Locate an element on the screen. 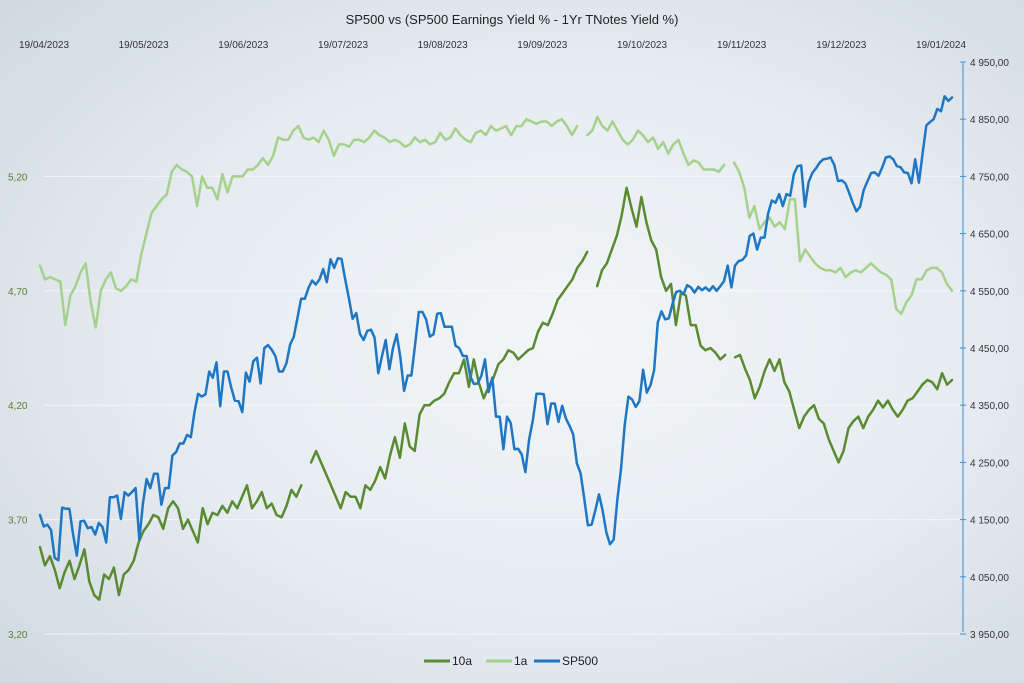  y-right-tick-label: 4 950,00 is located at coordinates (989, 63).